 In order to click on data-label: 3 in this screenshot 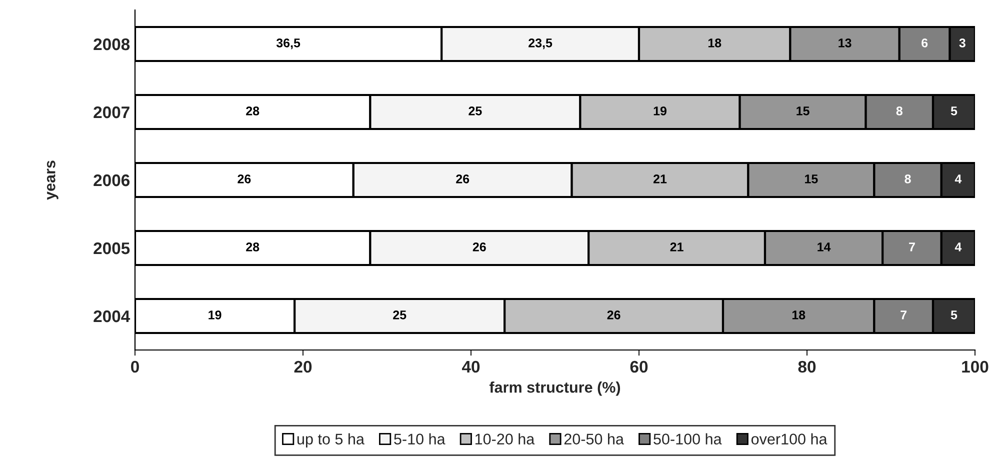, I will do `click(962, 43)`.